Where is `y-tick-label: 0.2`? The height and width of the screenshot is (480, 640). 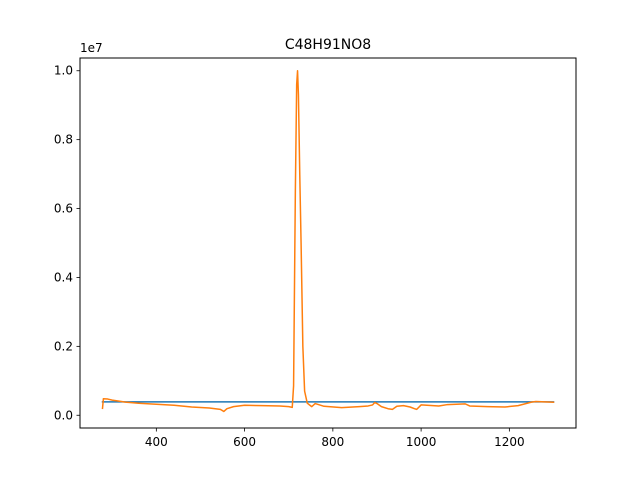 y-tick-label: 0.2 is located at coordinates (63, 346).